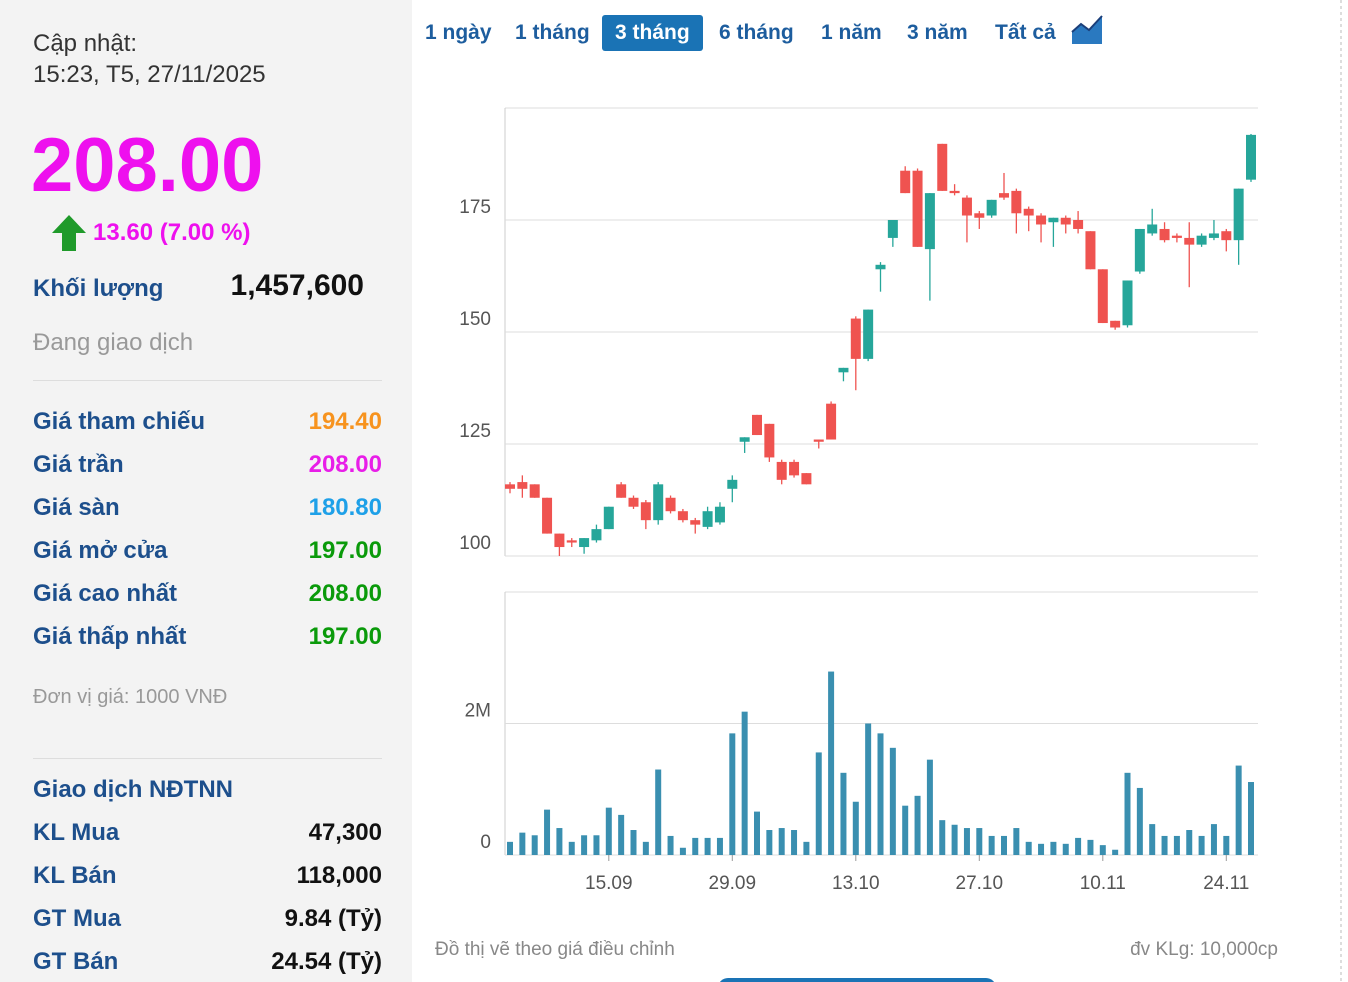 The image size is (1348, 982). I want to click on range-tab: 6 tháng, so click(756, 32).